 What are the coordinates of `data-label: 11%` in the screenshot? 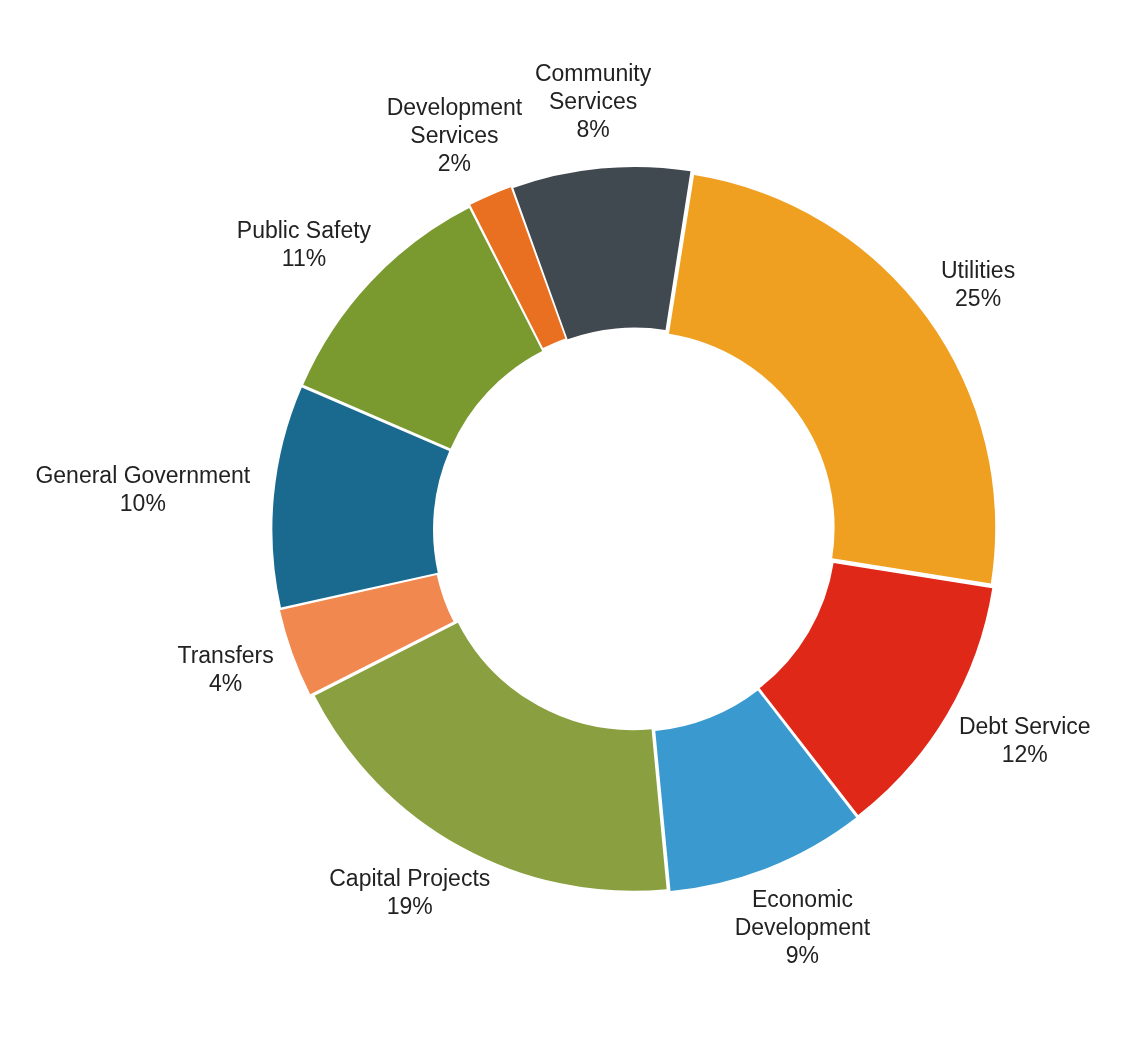 It's located at (304, 258).